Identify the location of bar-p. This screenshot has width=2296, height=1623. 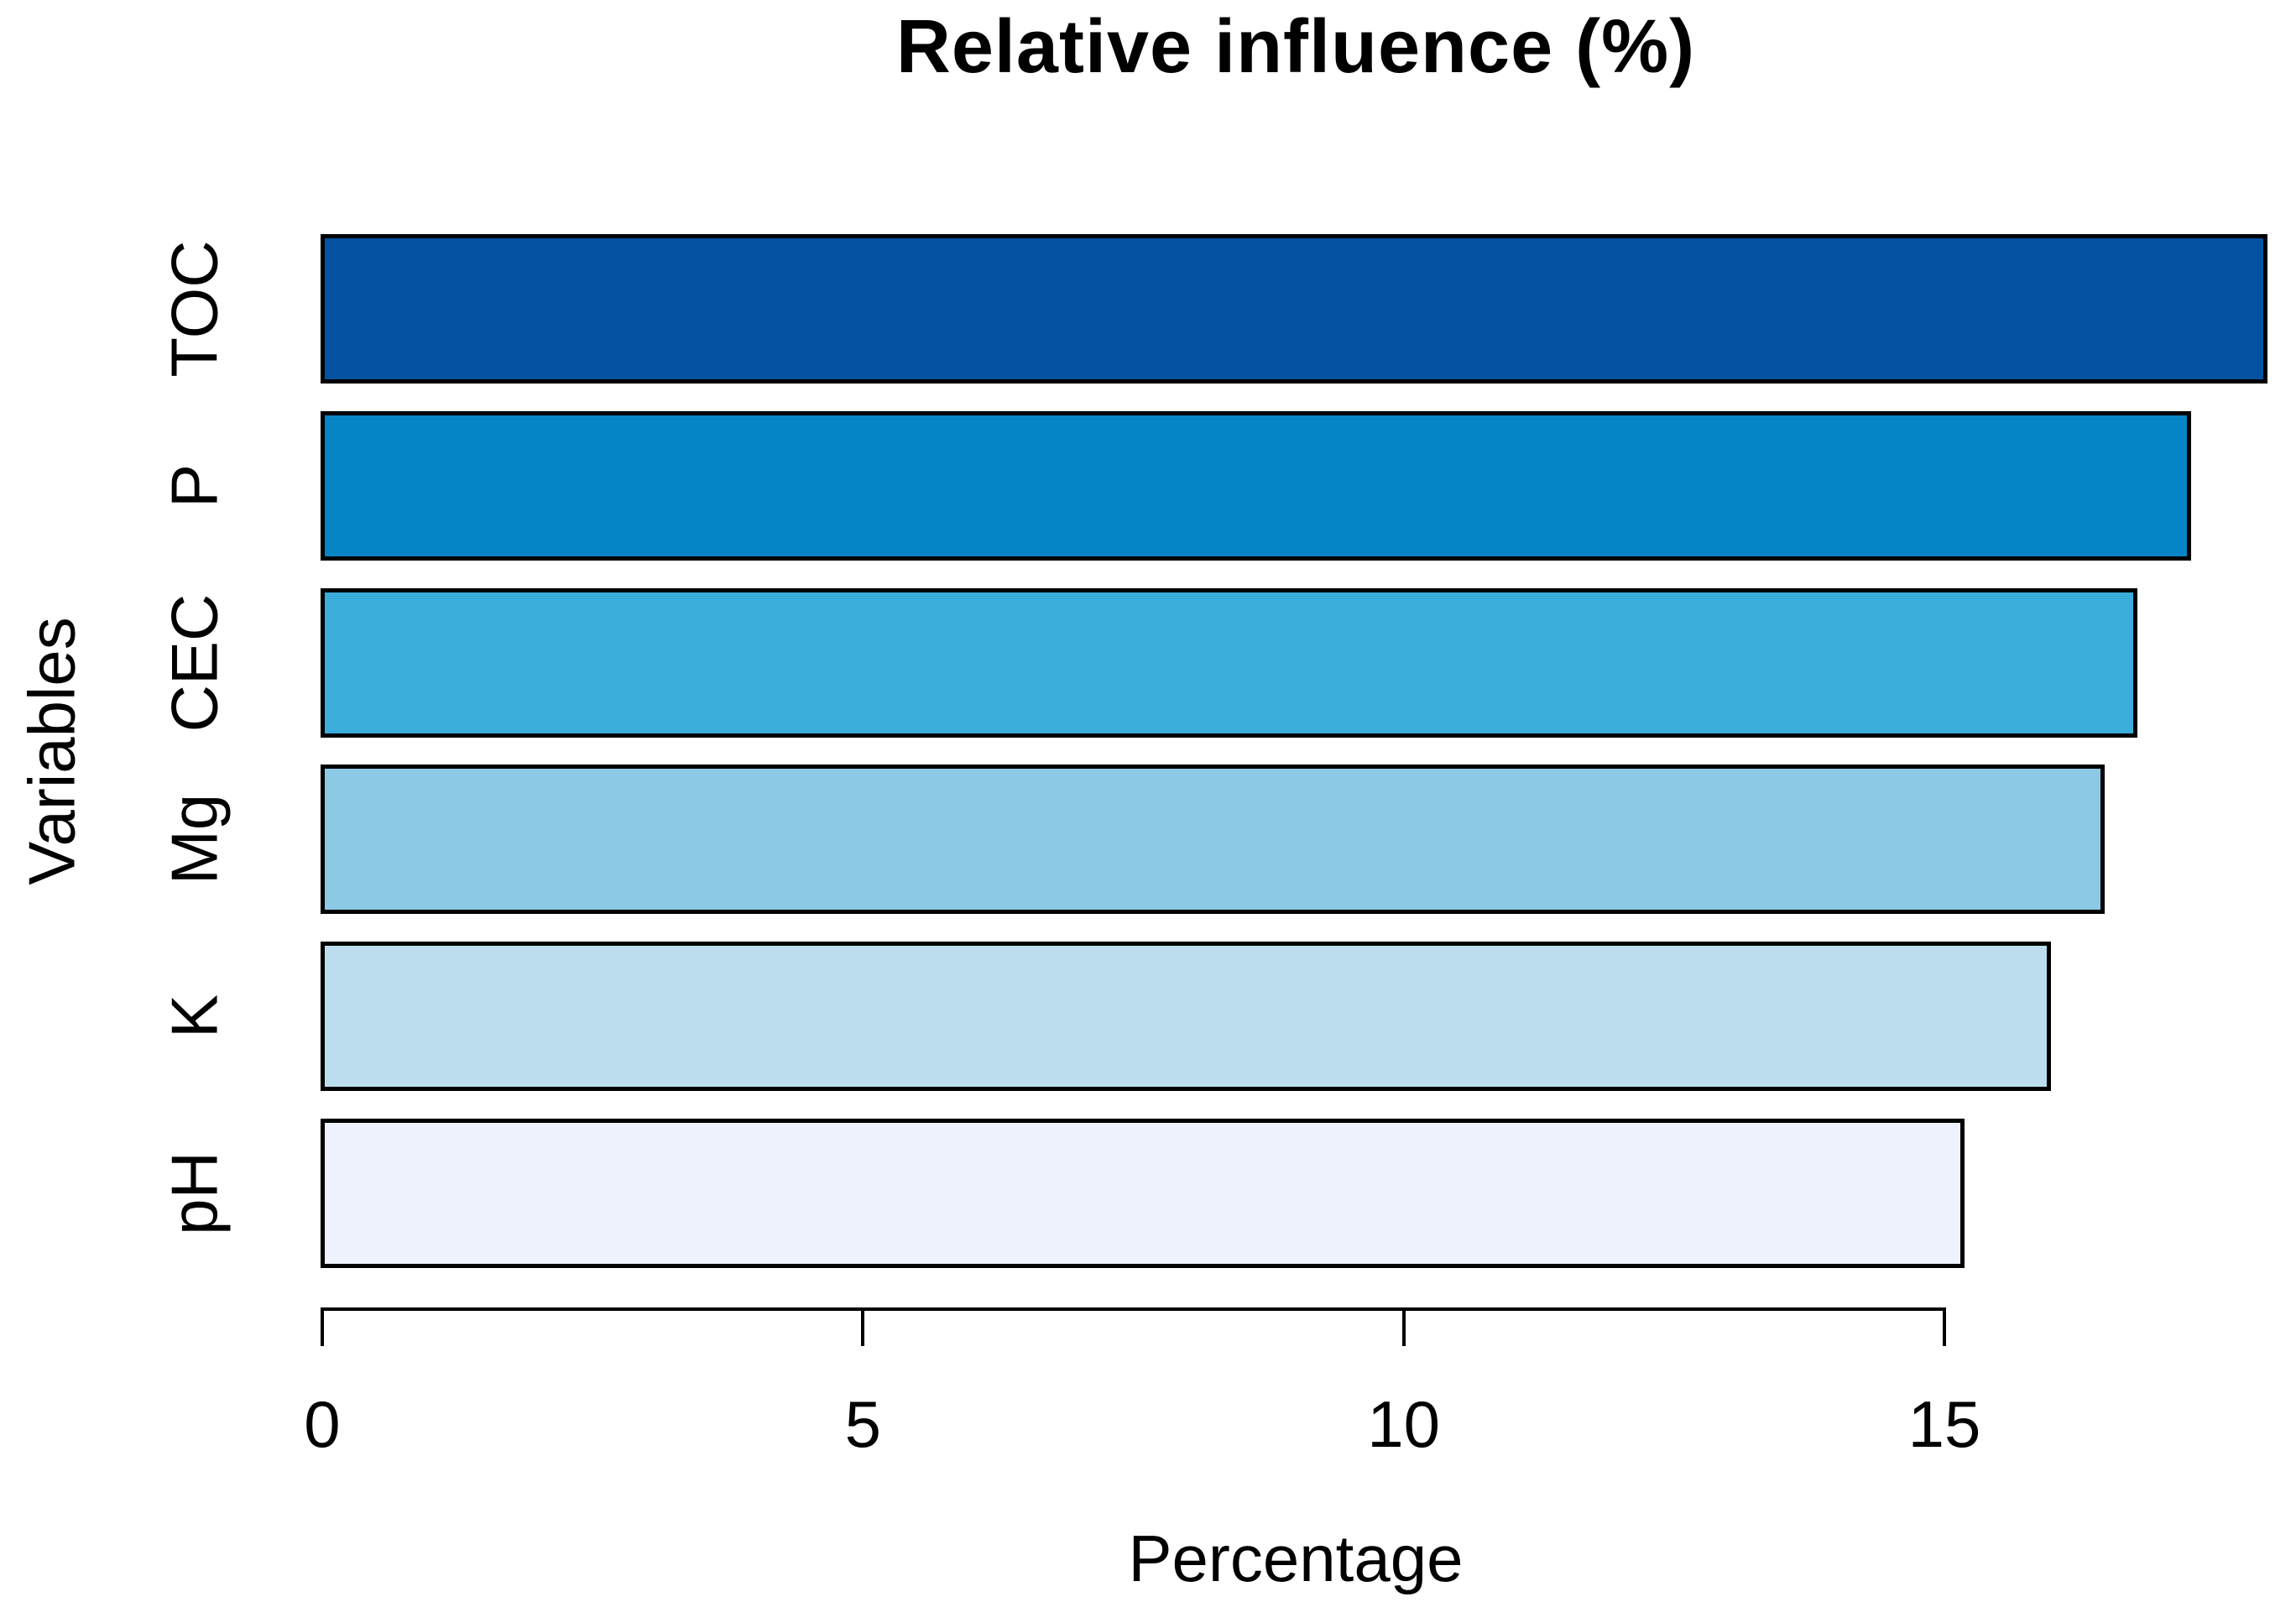
(1256, 486).